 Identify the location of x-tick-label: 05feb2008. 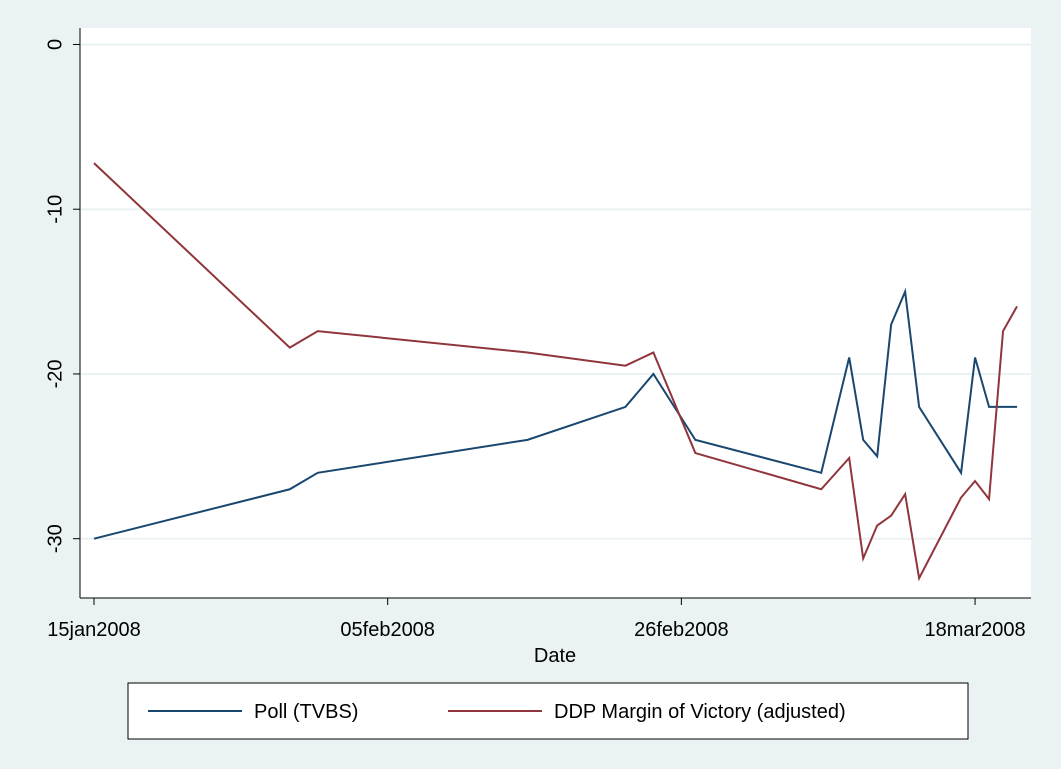
(387, 630).